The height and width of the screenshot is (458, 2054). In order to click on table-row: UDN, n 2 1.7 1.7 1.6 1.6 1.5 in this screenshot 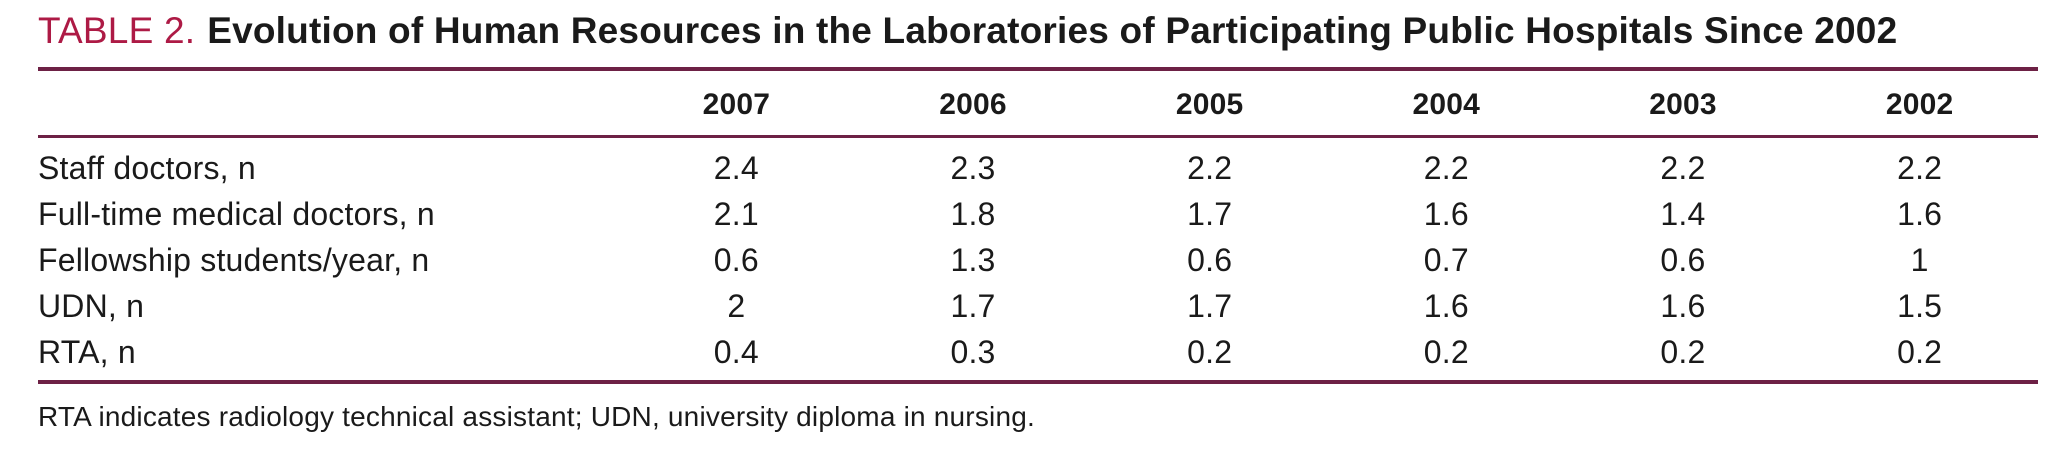, I will do `click(1038, 307)`.